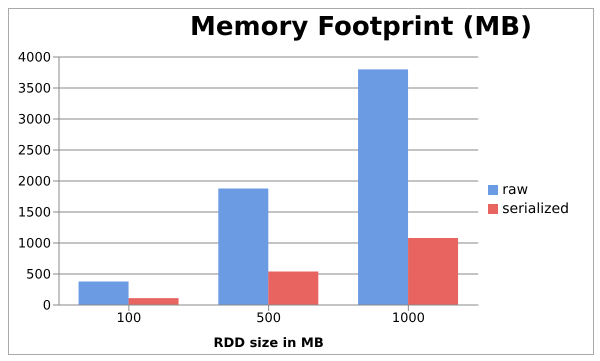  Describe the element at coordinates (34, 244) in the screenshot. I see `y-tick-label: 1000` at that location.